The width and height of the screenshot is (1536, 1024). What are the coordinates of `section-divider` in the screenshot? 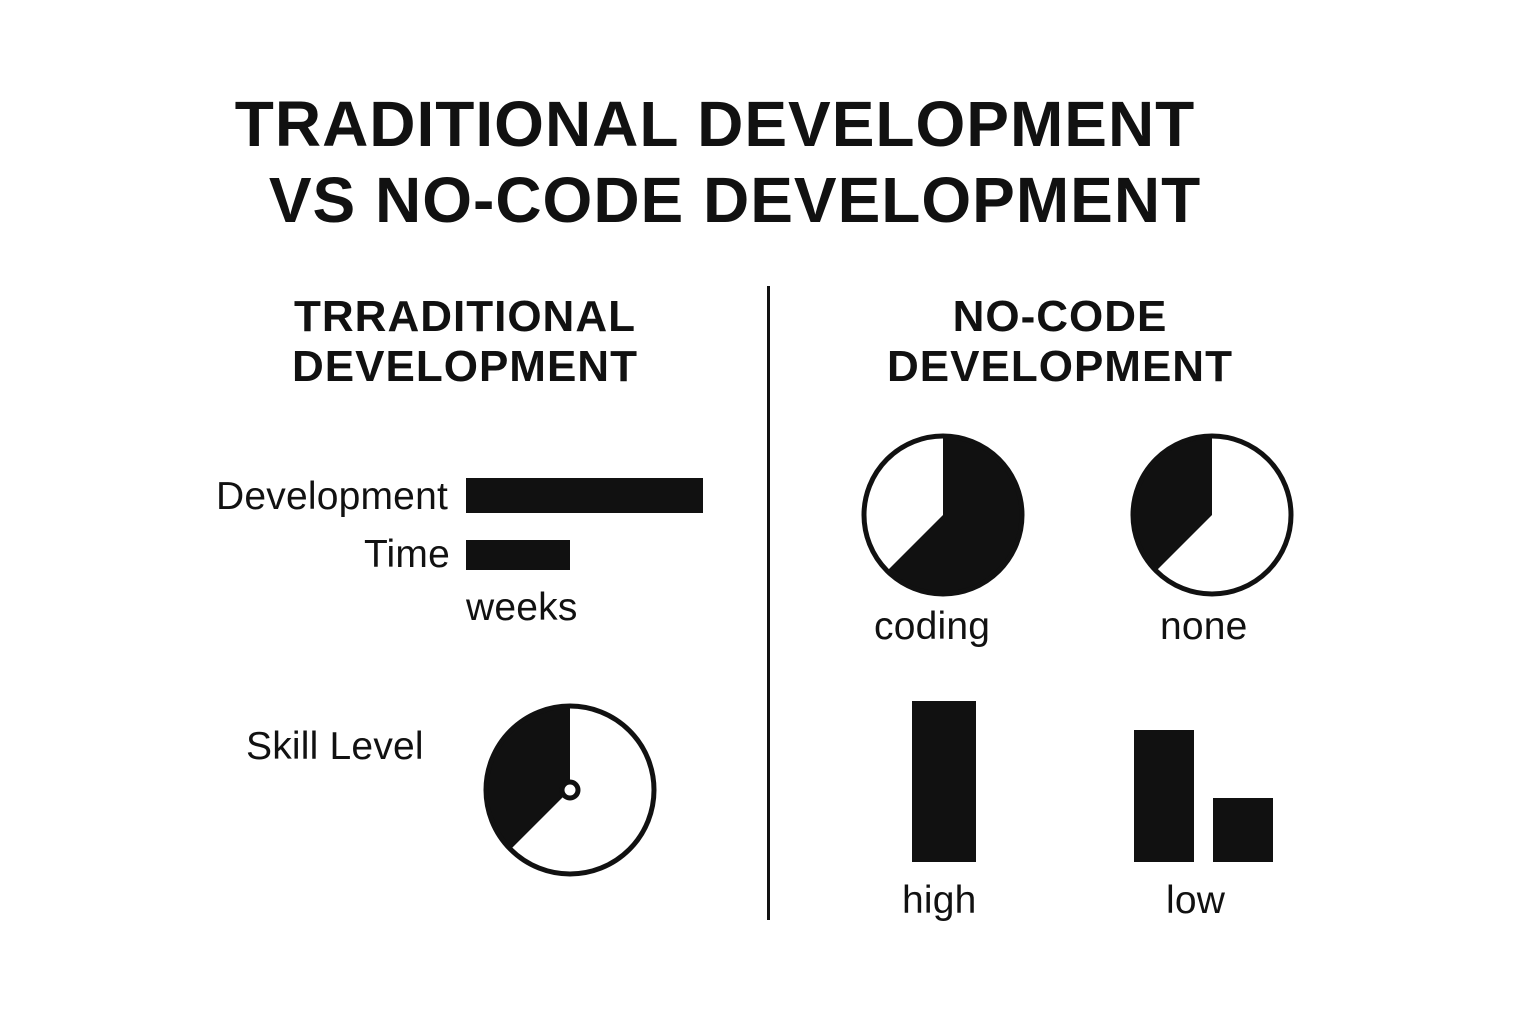 It's located at (768, 603).